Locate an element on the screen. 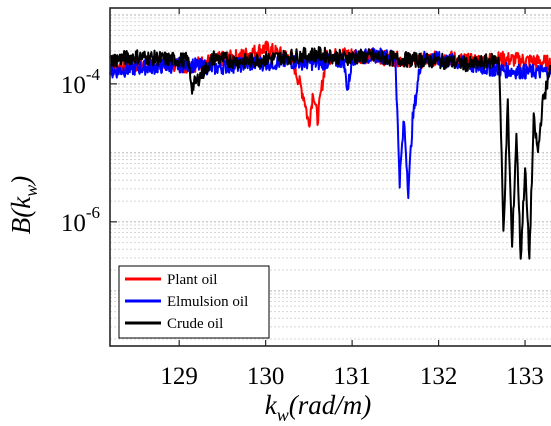  legend-label-elmulsion-oil: Elmulsion oil is located at coordinates (207, 302).